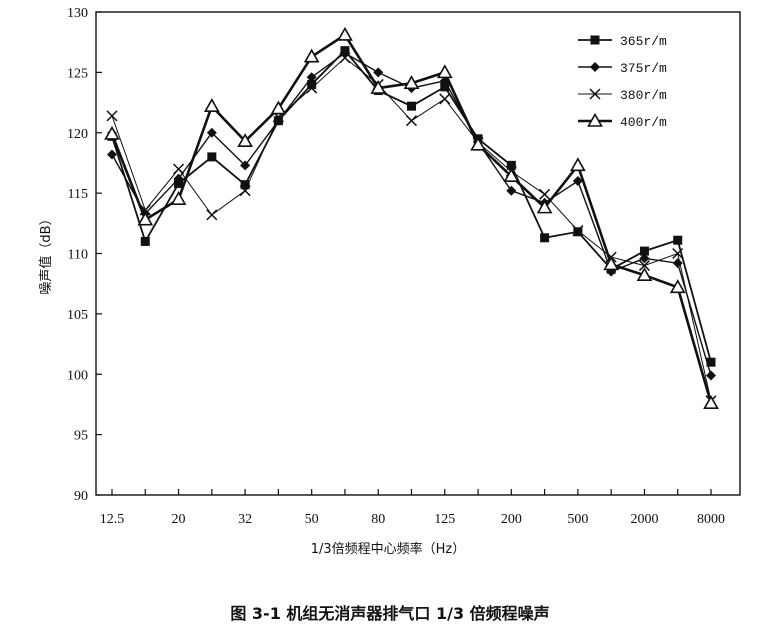  I want to click on x-tick-label: 8000, so click(711, 519).